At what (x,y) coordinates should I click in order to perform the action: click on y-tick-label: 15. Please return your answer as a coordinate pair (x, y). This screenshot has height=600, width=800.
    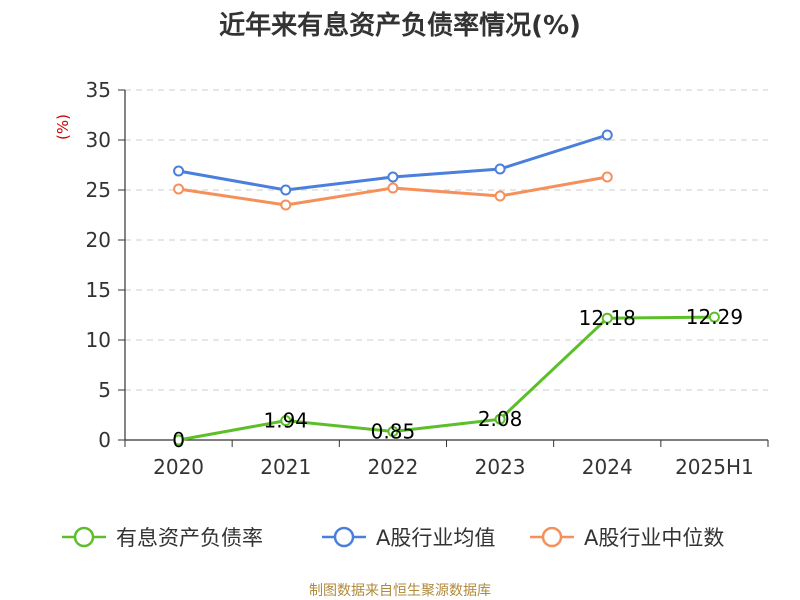
    Looking at the image, I should click on (98, 290).